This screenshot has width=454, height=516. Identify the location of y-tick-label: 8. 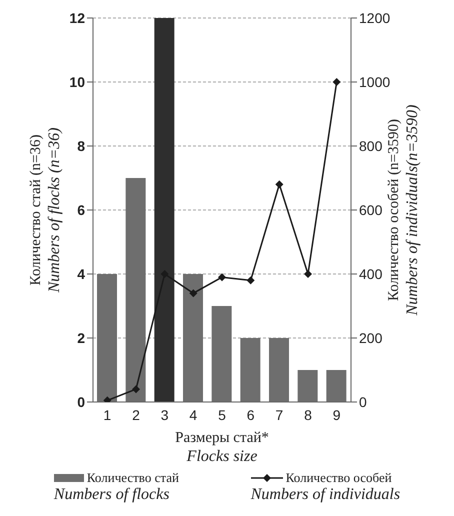
(81, 146).